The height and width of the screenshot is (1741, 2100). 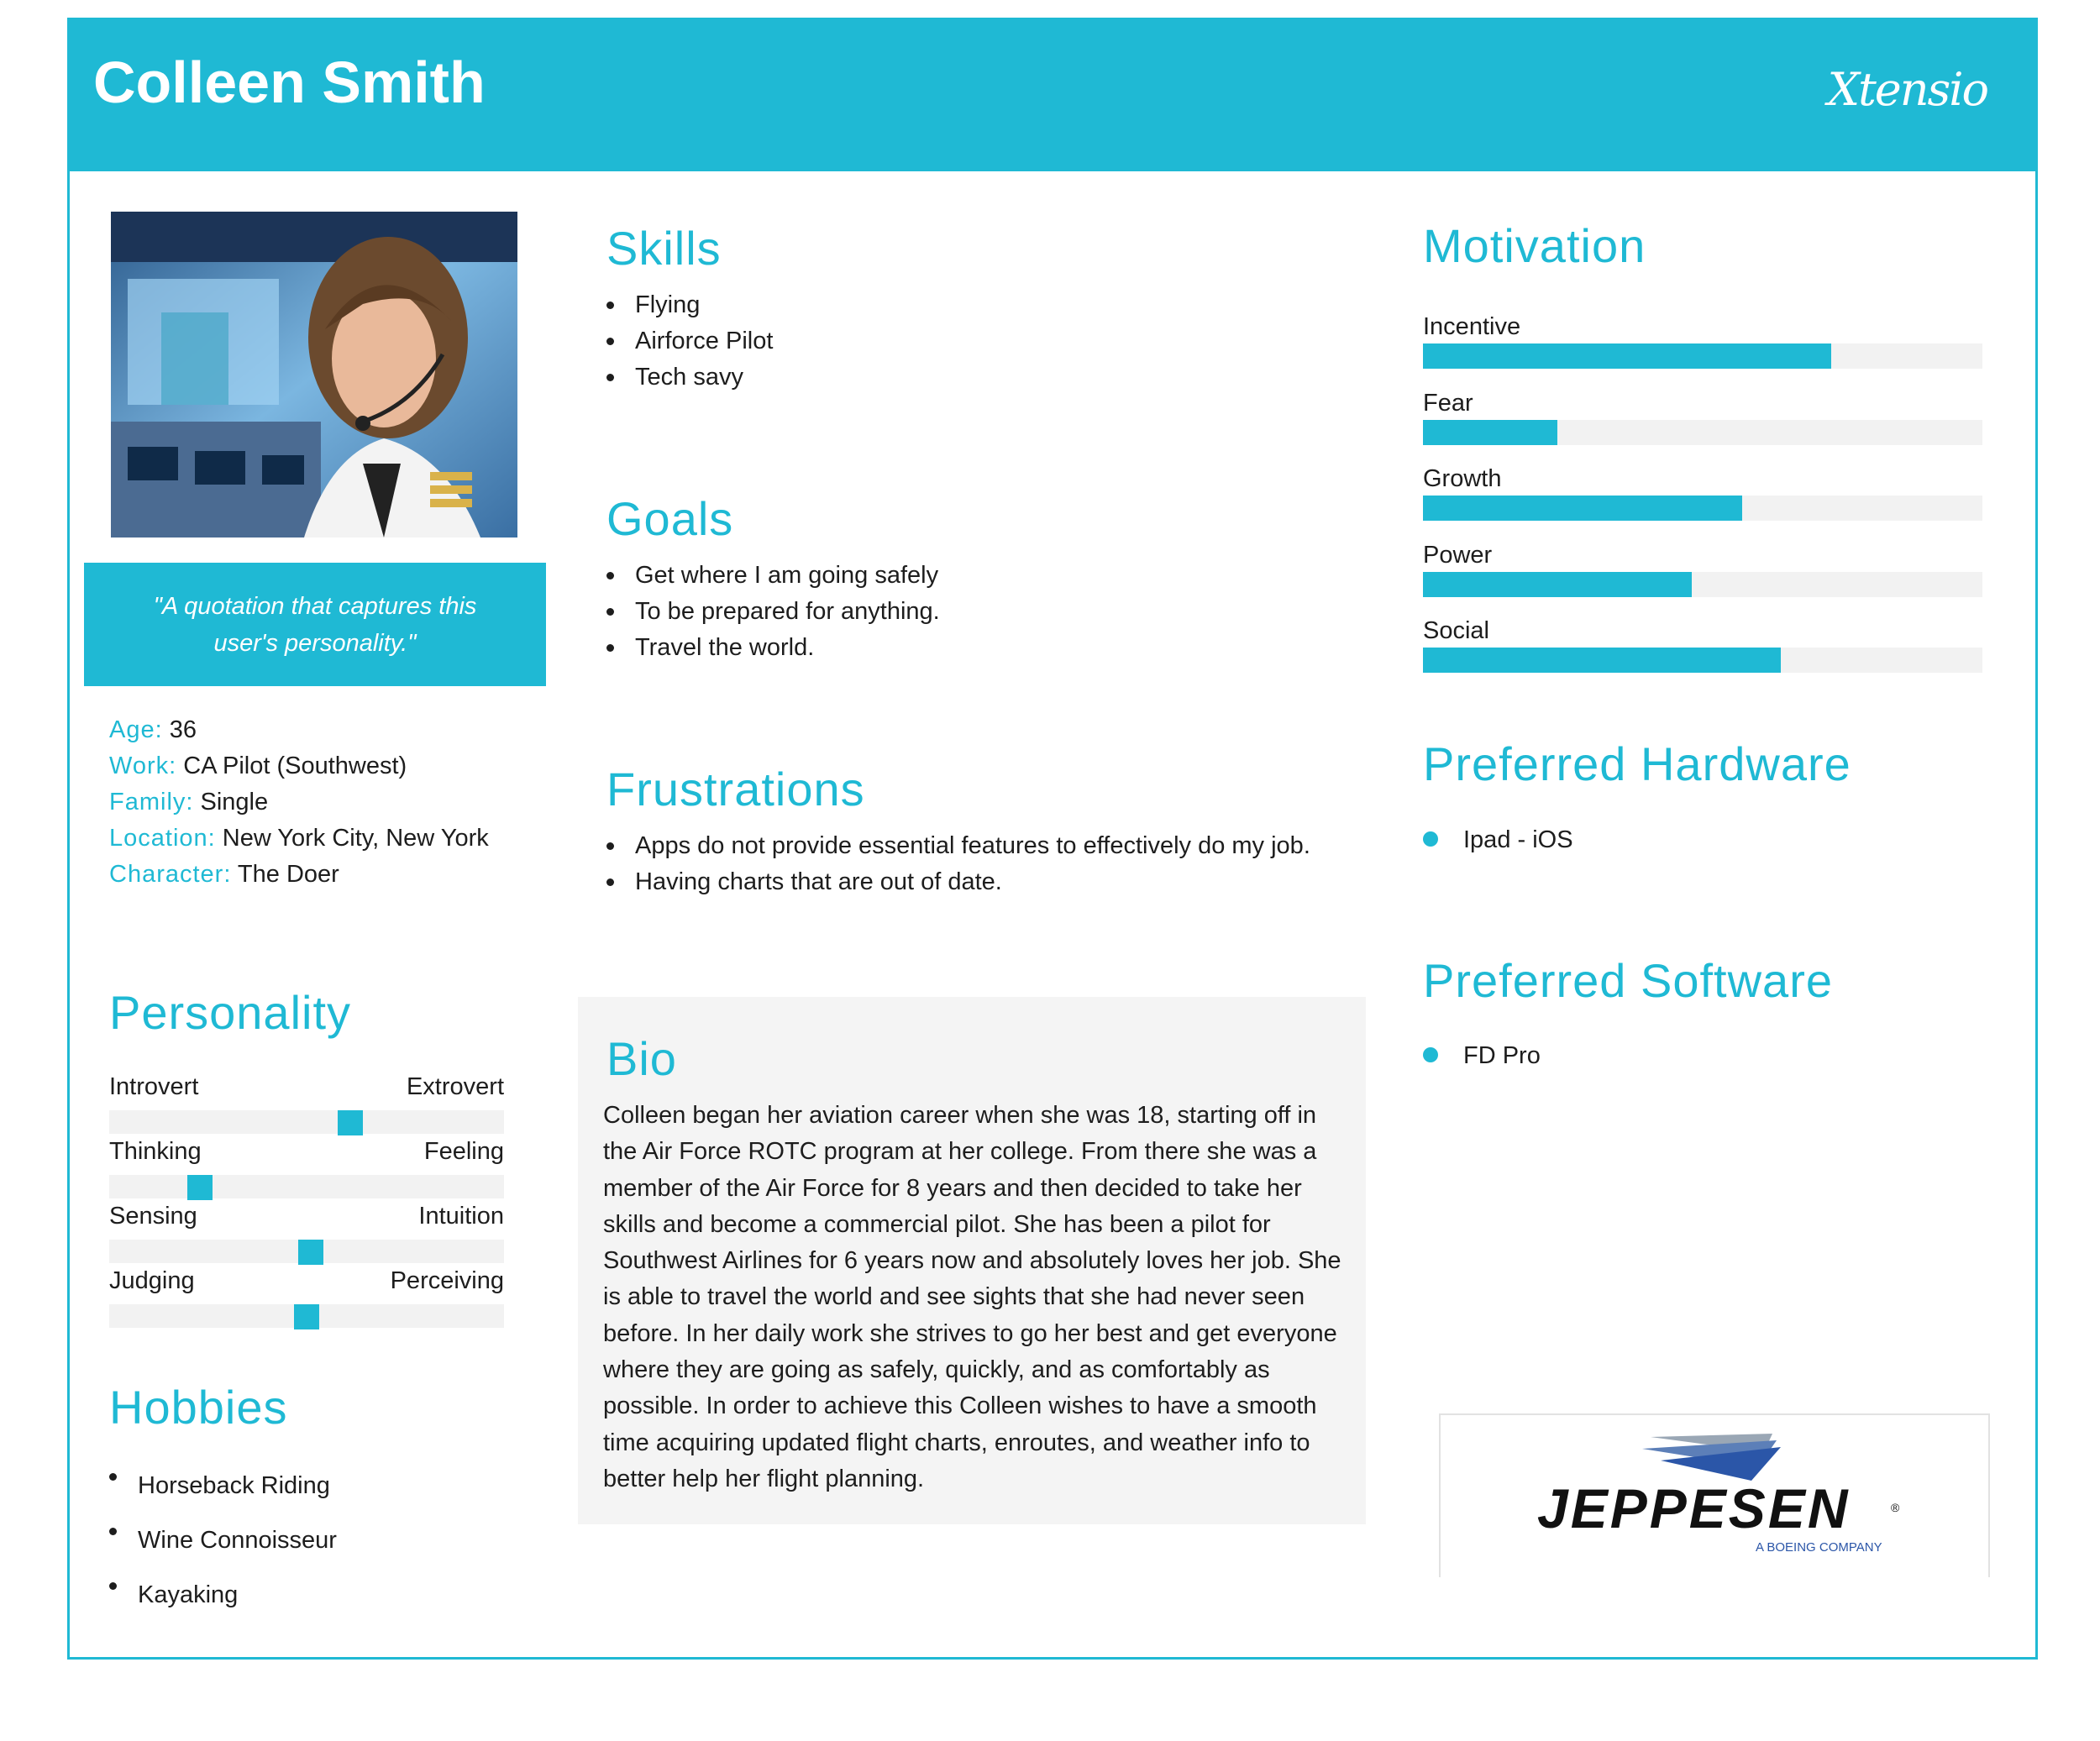 I want to click on motivation-item: Incentive, so click(x=1702, y=341).